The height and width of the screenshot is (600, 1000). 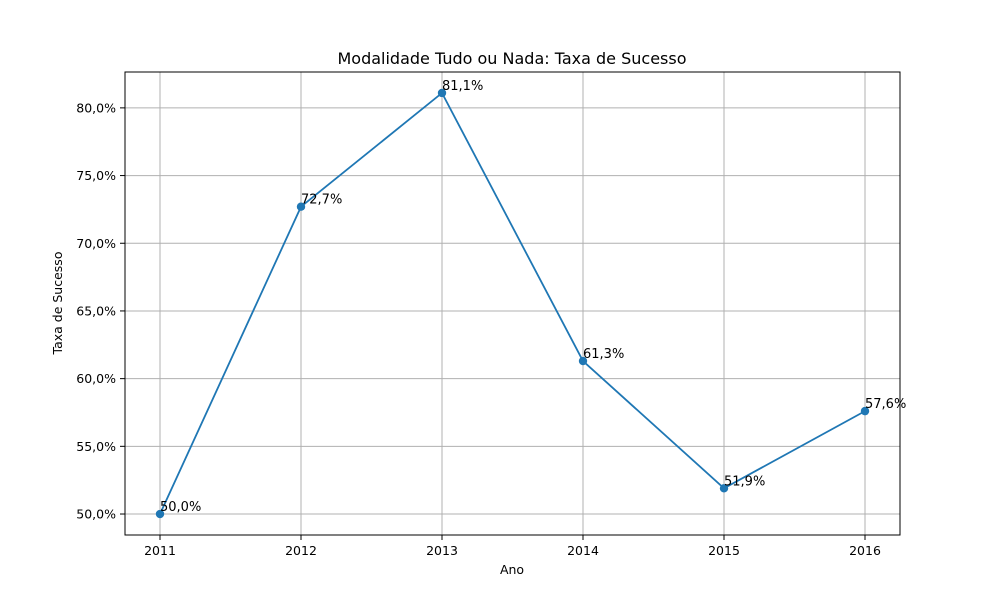 What do you see at coordinates (96, 243) in the screenshot?
I see `y-tick-label: 70,0%` at bounding box center [96, 243].